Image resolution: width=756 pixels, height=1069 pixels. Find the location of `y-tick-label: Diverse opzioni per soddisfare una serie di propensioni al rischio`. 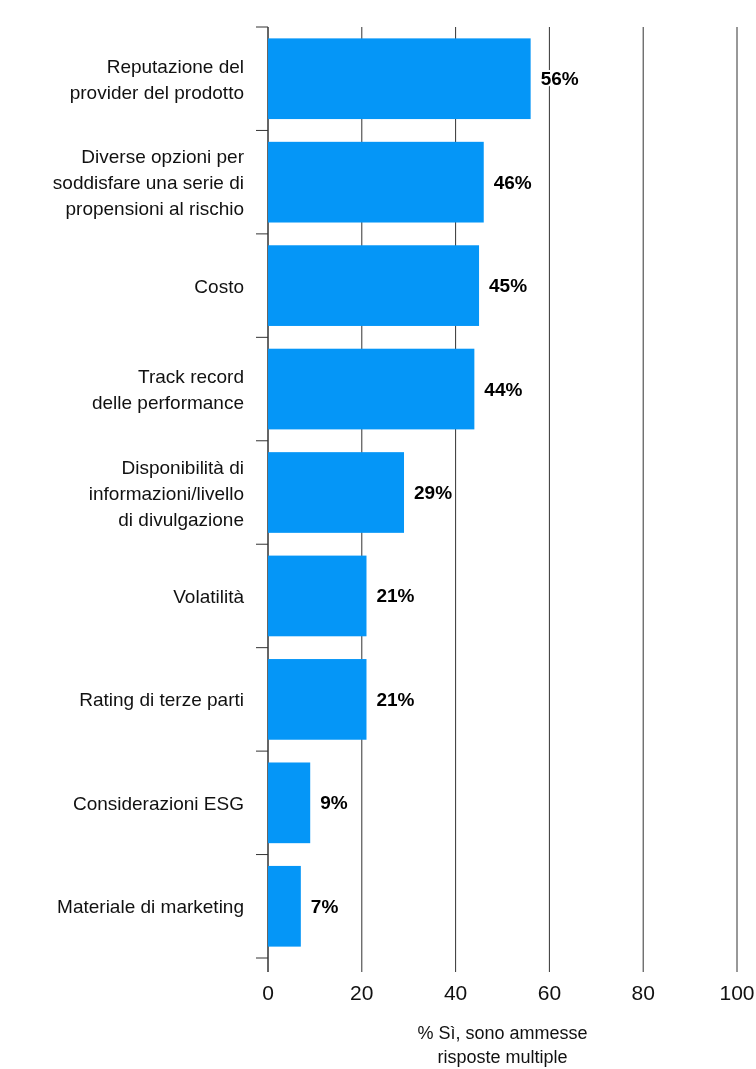

y-tick-label: Diverse opzioni per soddisfare una serie di propensioni al rischio is located at coordinates (148, 182).